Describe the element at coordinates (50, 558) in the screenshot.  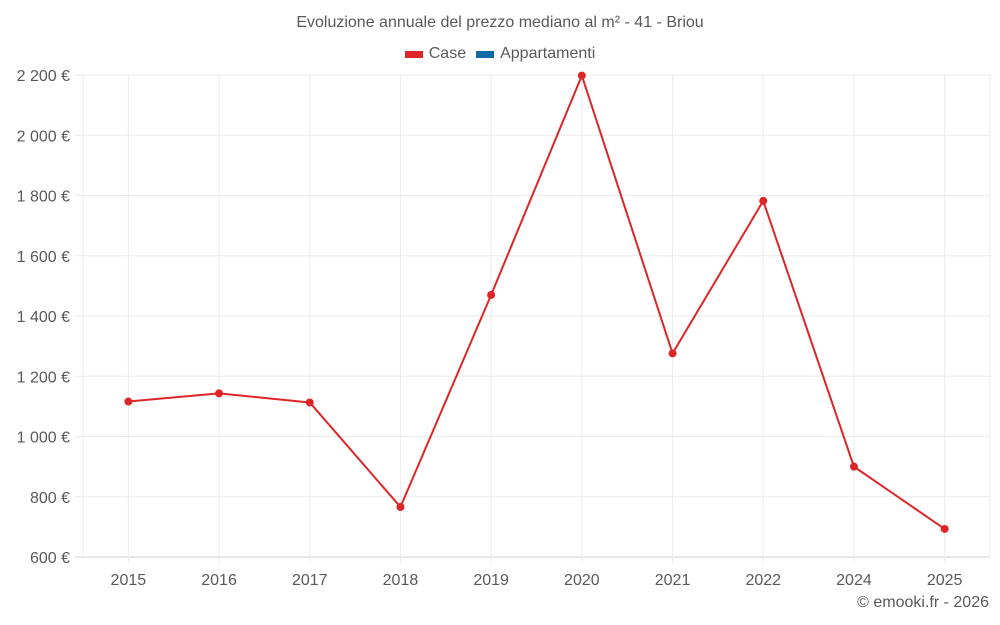
I see `y-tick-label: 600 €` at that location.